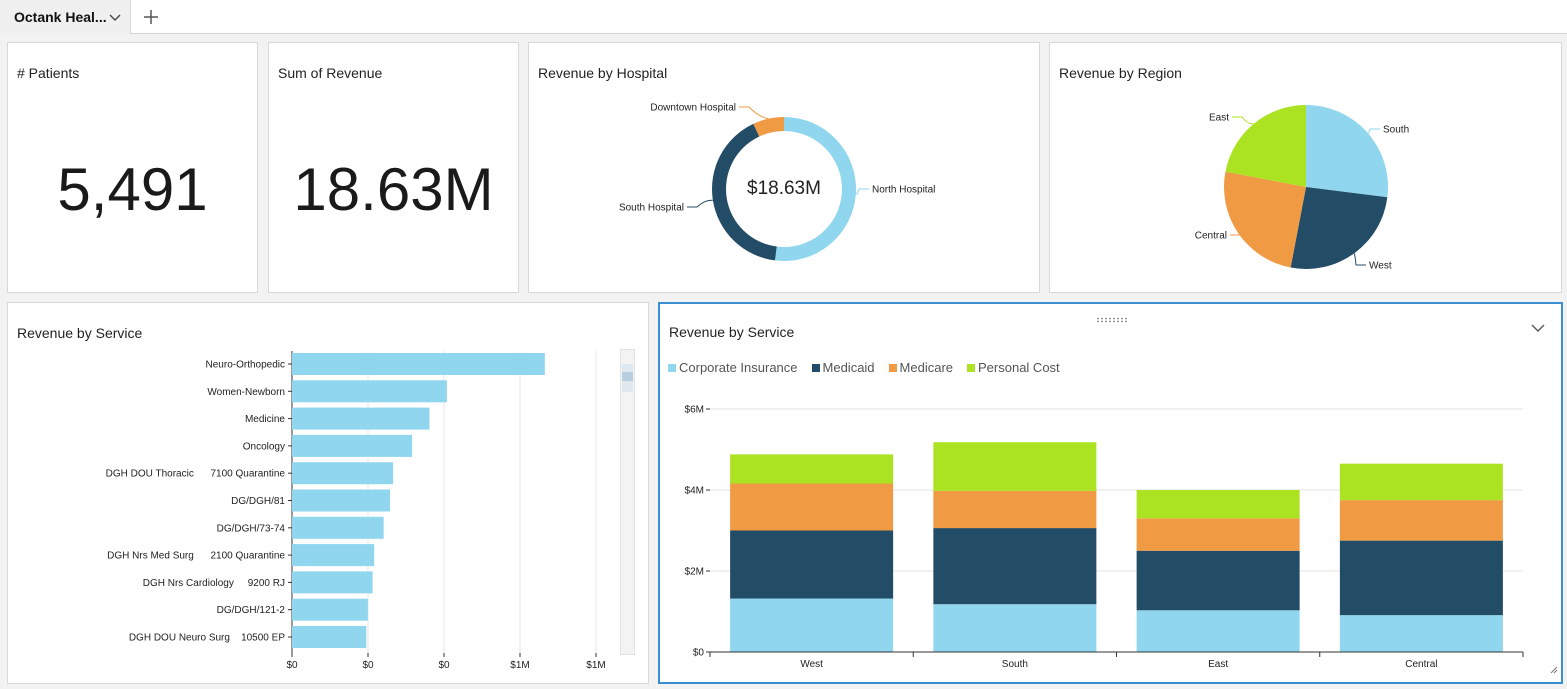 The height and width of the screenshot is (689, 1567). What do you see at coordinates (1421, 664) in the screenshot?
I see `x-category-label: Central` at bounding box center [1421, 664].